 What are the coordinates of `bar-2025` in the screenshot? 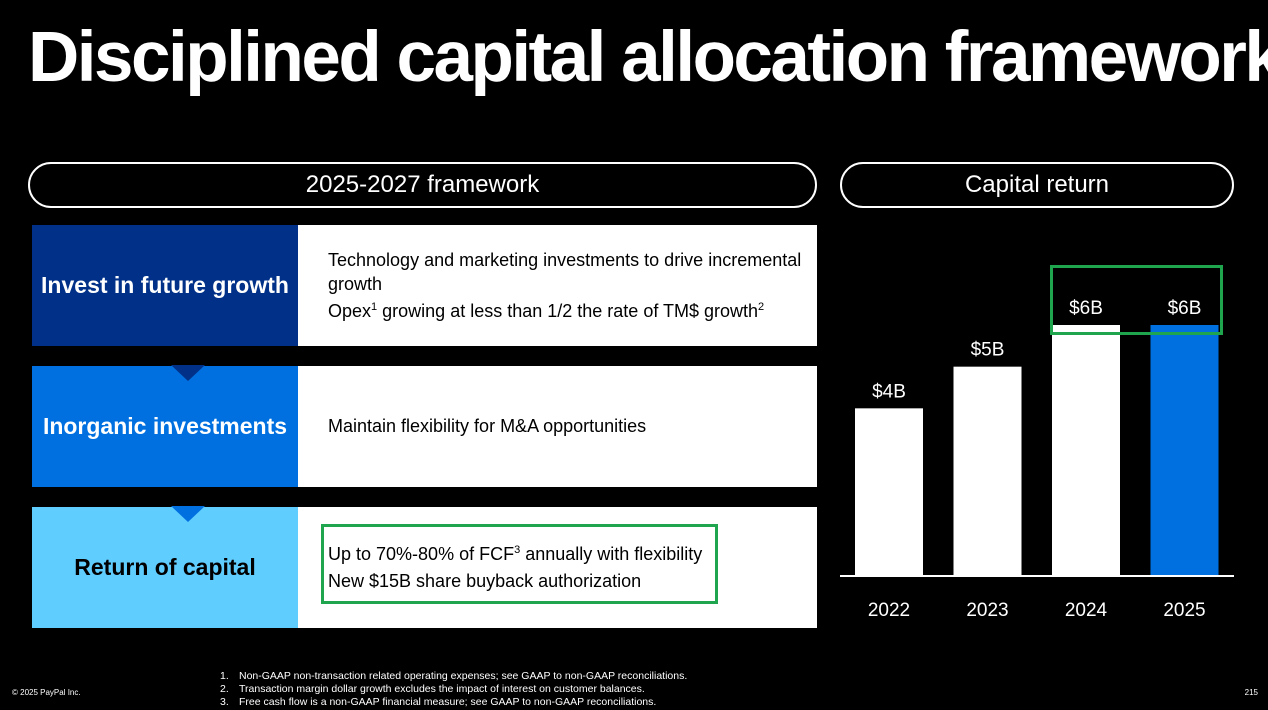 It's located at (1184, 450).